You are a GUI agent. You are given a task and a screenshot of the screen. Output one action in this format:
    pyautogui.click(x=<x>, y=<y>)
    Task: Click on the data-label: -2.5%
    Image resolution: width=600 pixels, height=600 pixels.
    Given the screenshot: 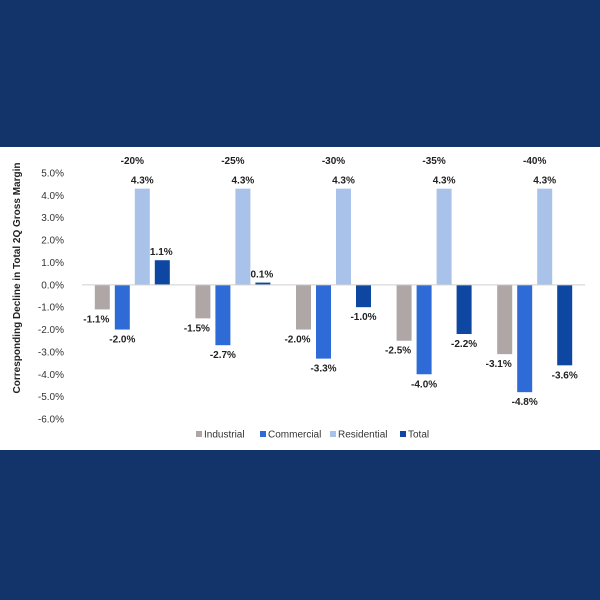 What is the action you would take?
    pyautogui.click(x=398, y=351)
    